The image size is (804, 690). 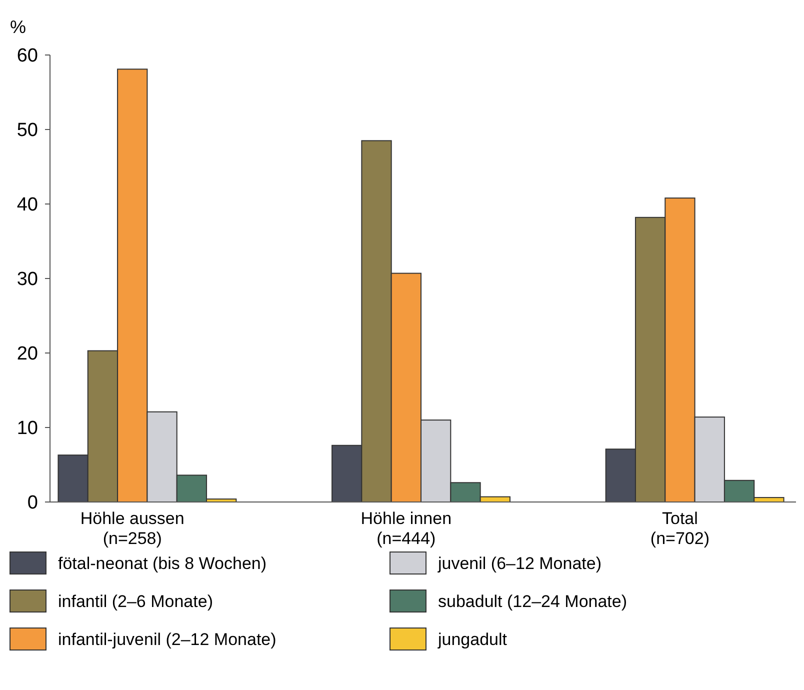 What do you see at coordinates (406, 528) in the screenshot?
I see `x-tick-label: Höhle innen (n=444)` at bounding box center [406, 528].